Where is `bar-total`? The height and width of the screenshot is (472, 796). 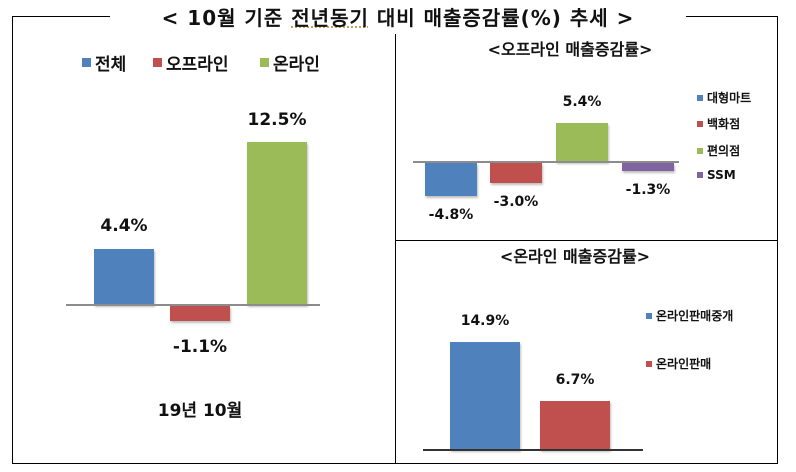 bar-total is located at coordinates (124, 277).